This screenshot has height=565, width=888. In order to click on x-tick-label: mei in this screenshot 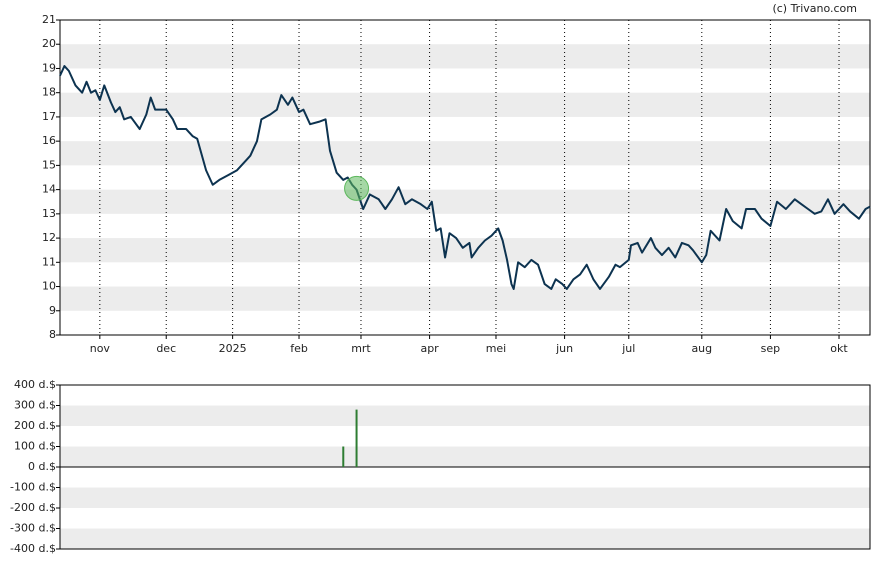, I will do `click(496, 348)`.